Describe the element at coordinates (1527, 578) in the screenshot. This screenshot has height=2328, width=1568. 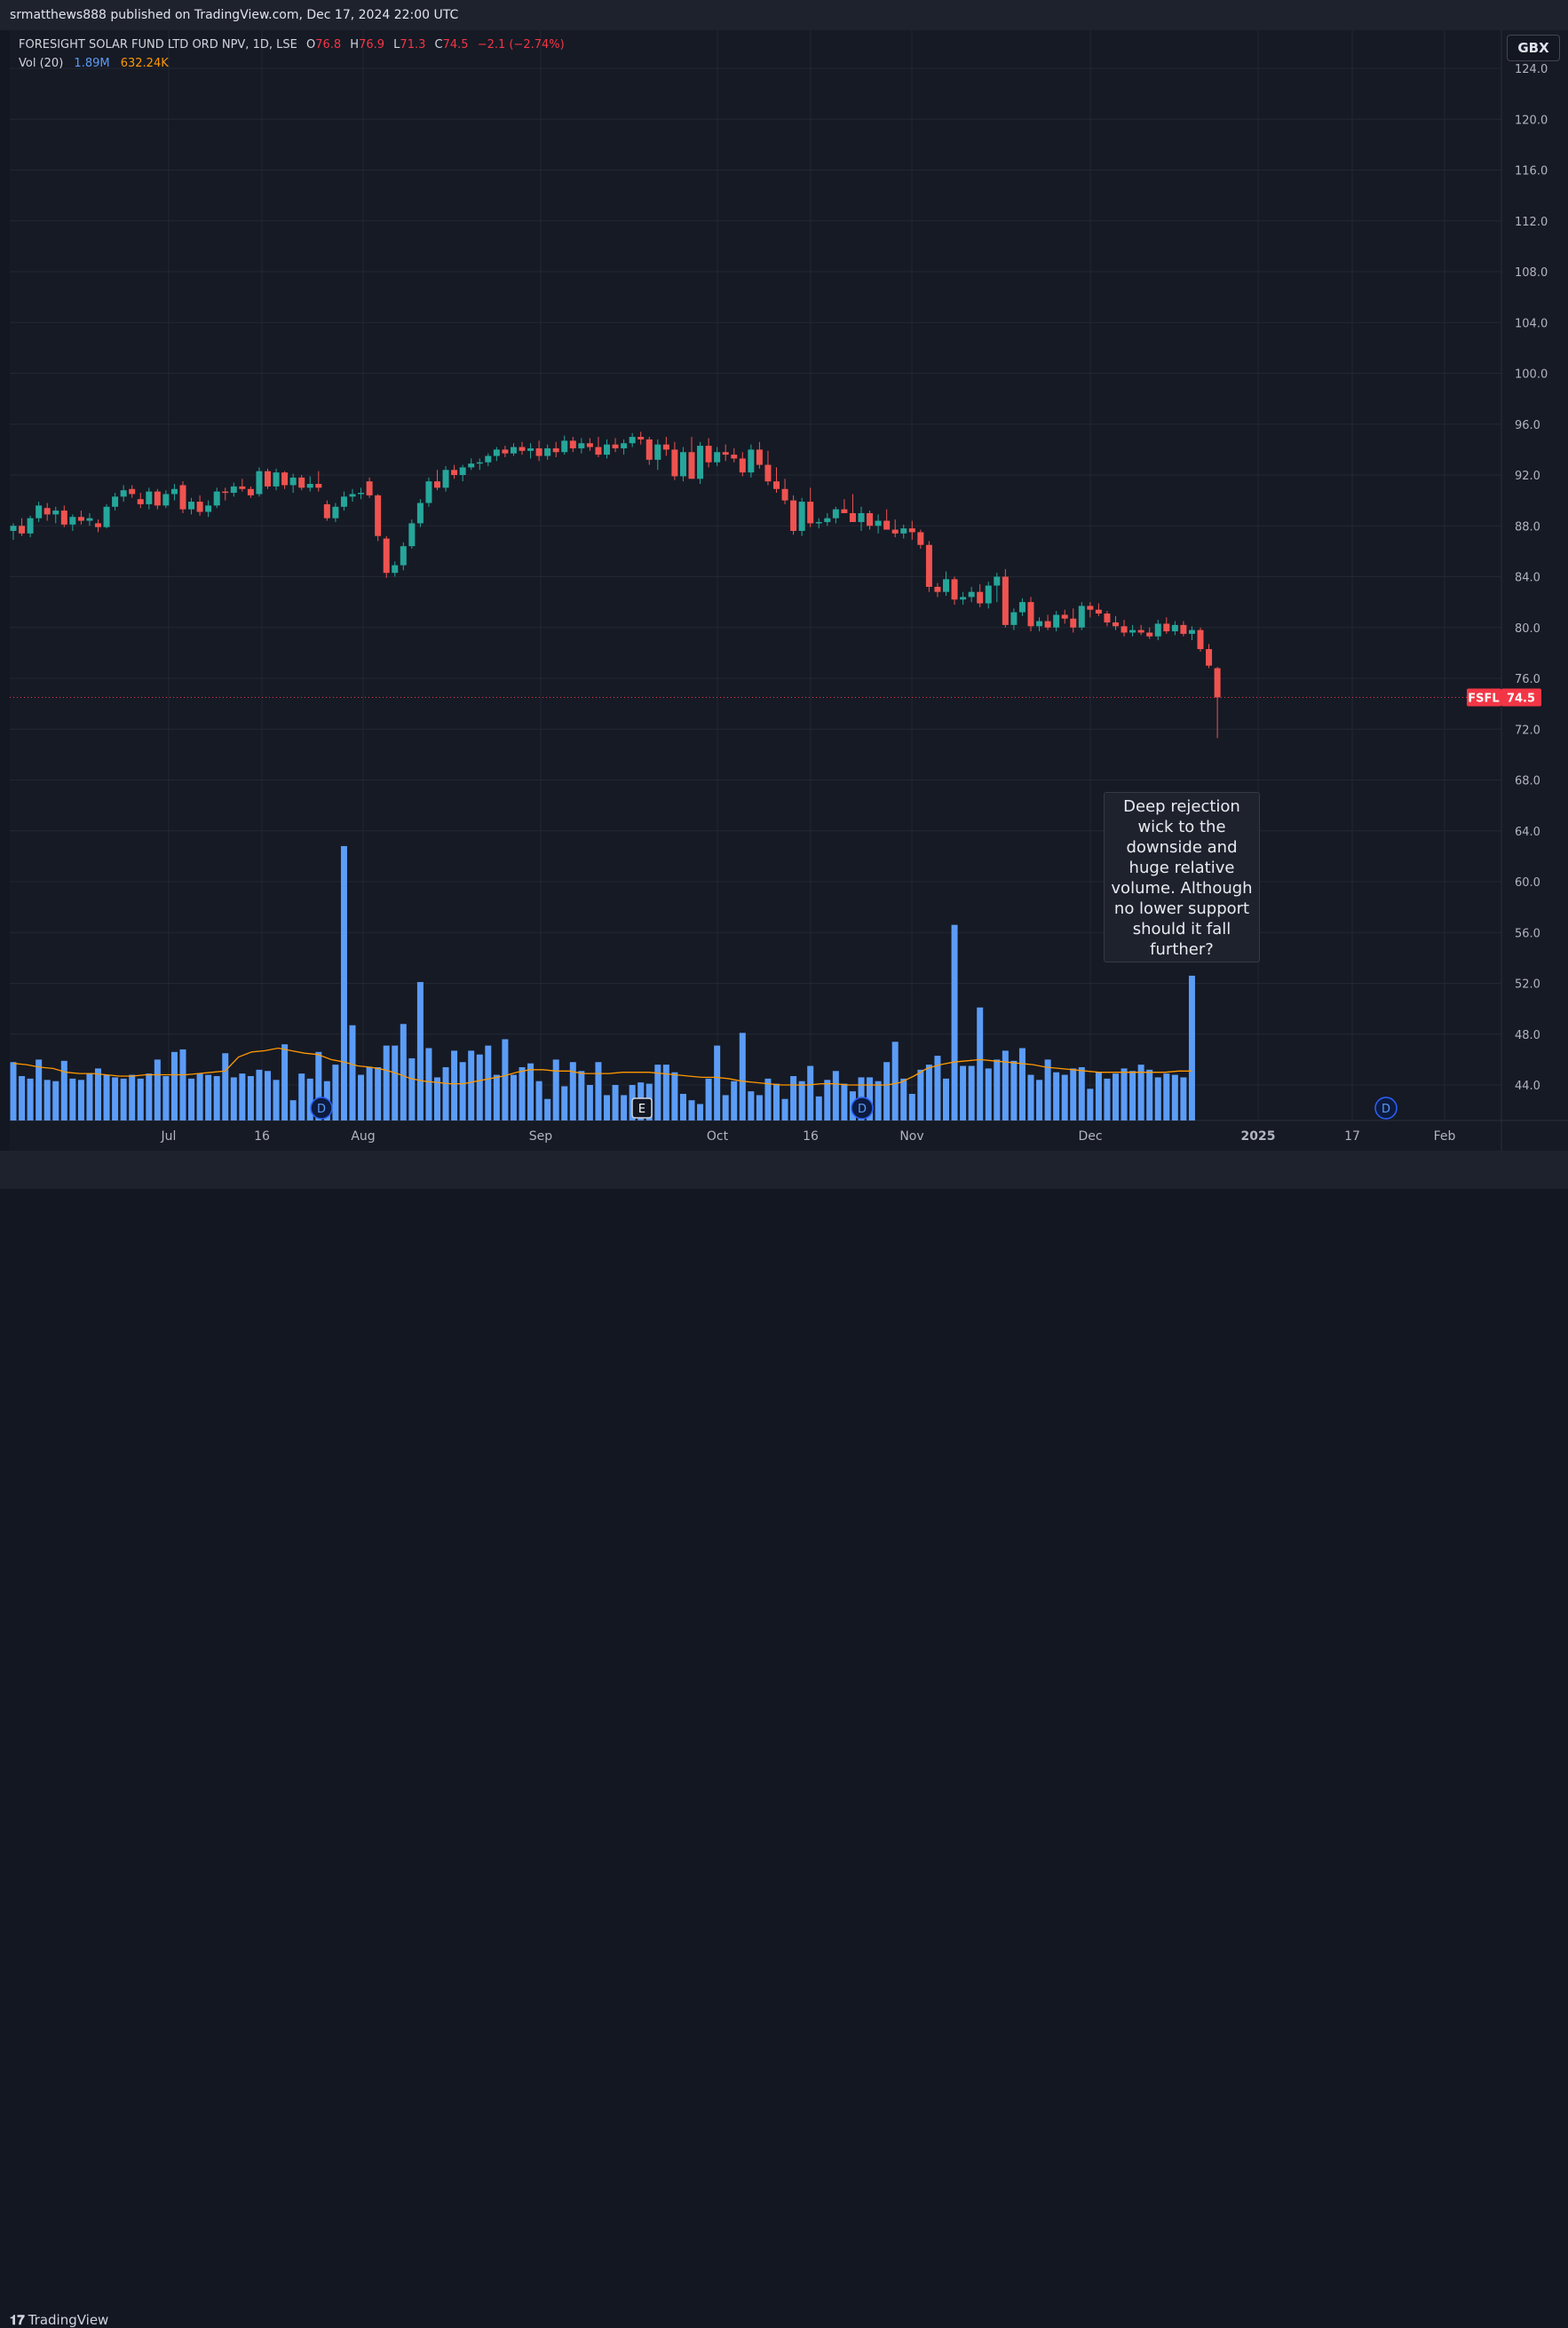
I see `price-tick-label: 84.0` at that location.